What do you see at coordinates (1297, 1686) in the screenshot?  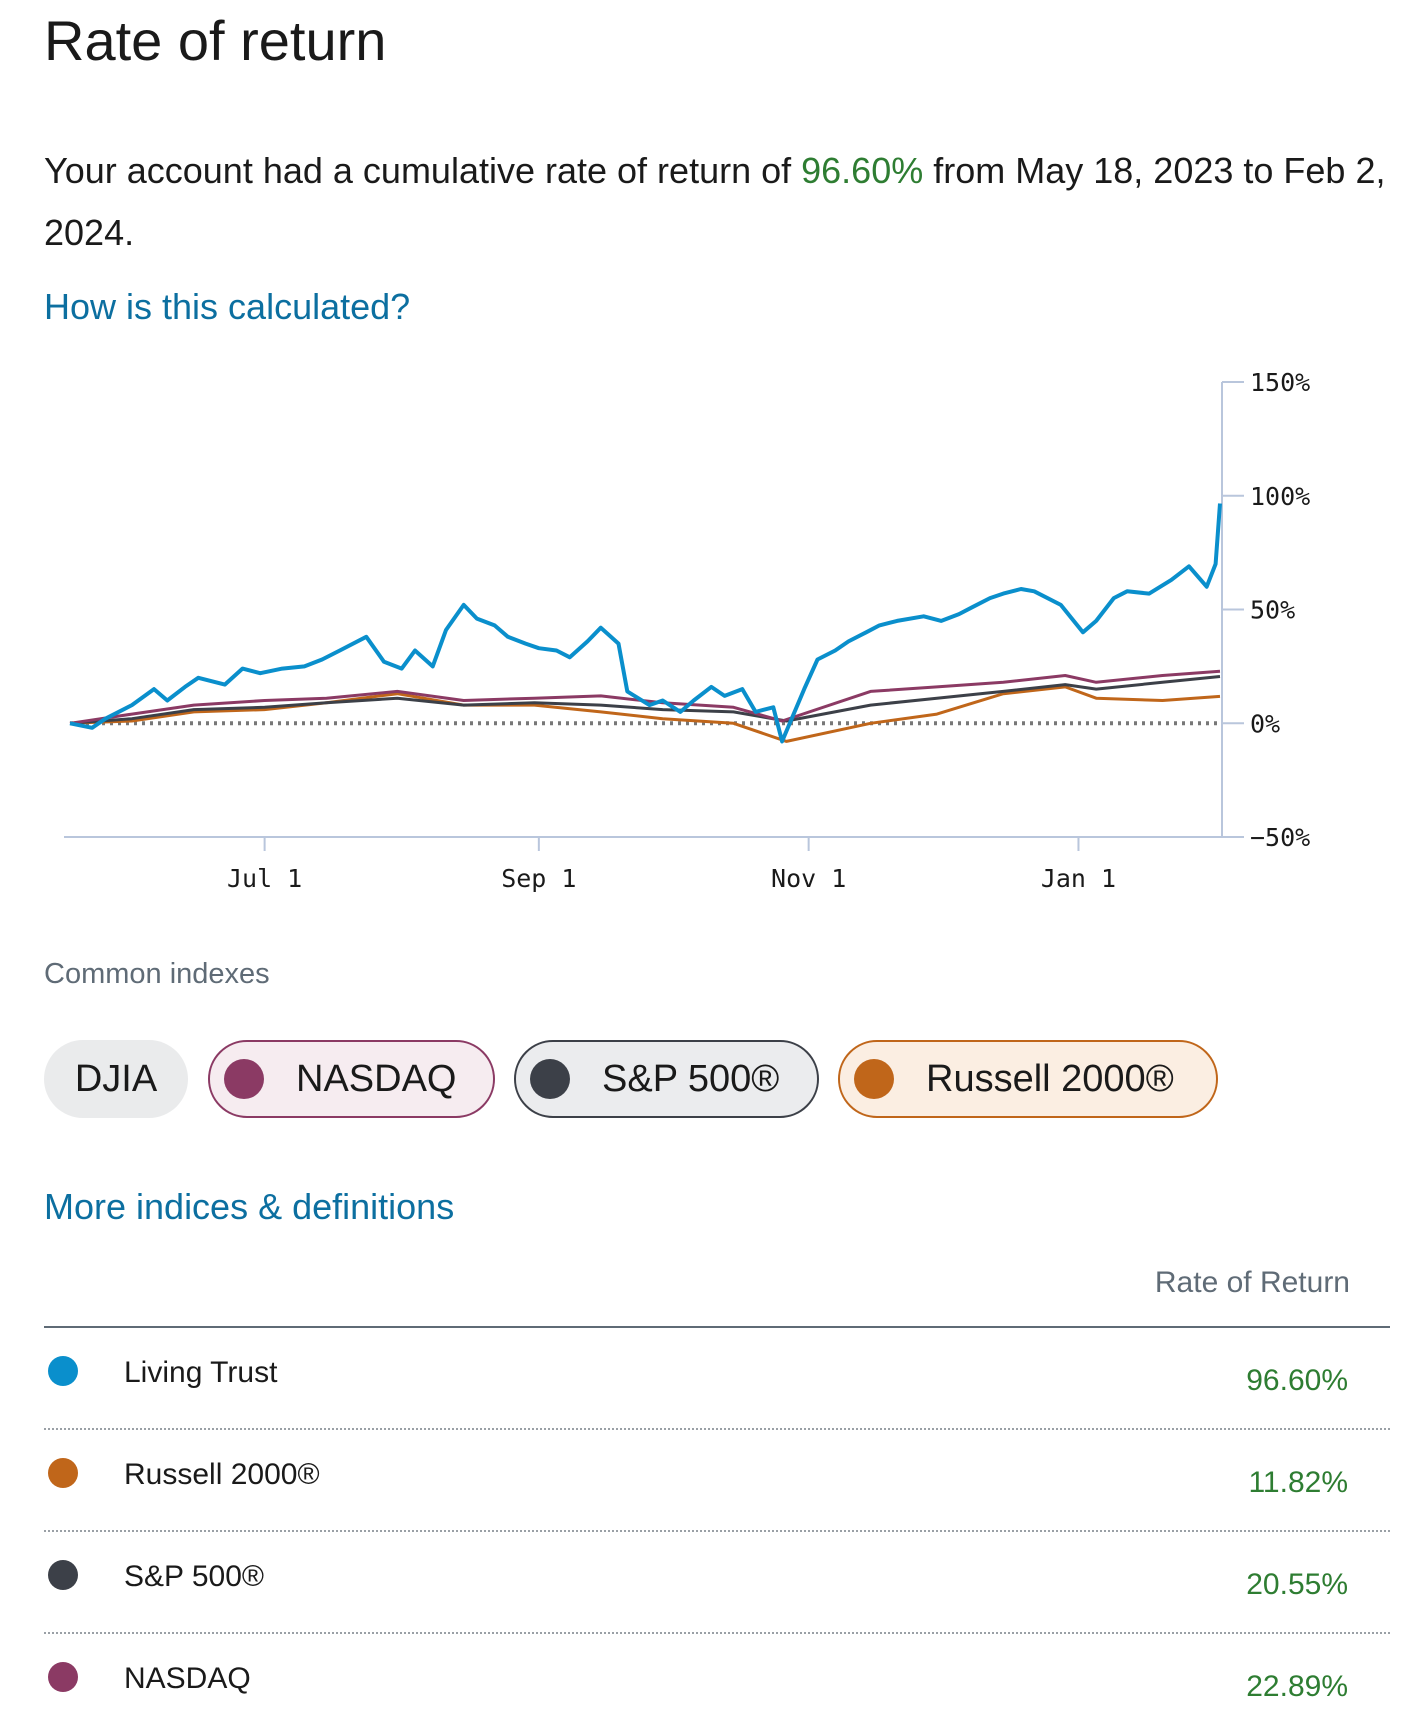 I see `row-value: 22.89%` at bounding box center [1297, 1686].